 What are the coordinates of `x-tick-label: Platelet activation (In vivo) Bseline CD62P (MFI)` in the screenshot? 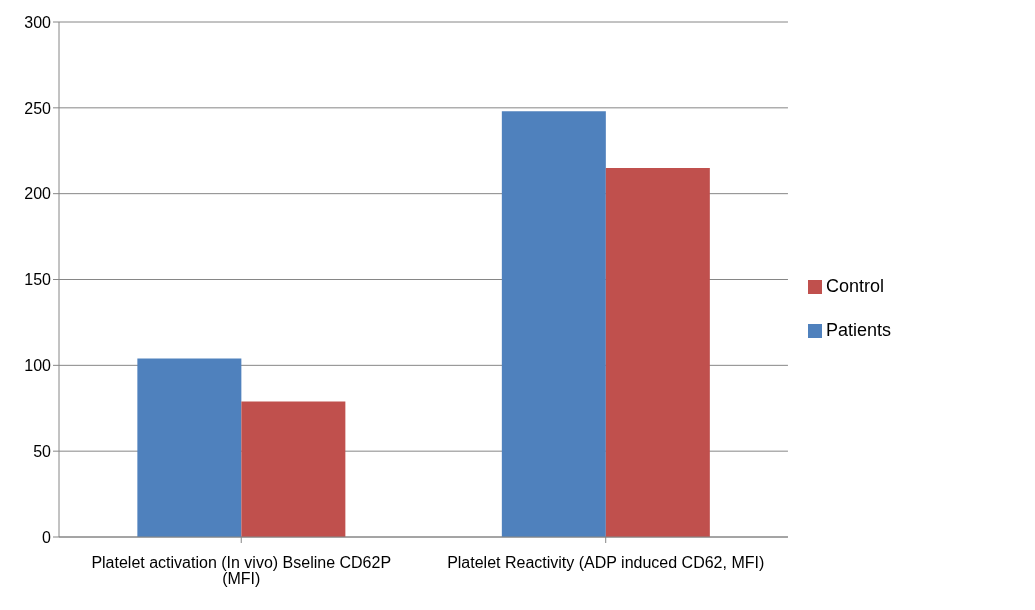 It's located at (241, 571).